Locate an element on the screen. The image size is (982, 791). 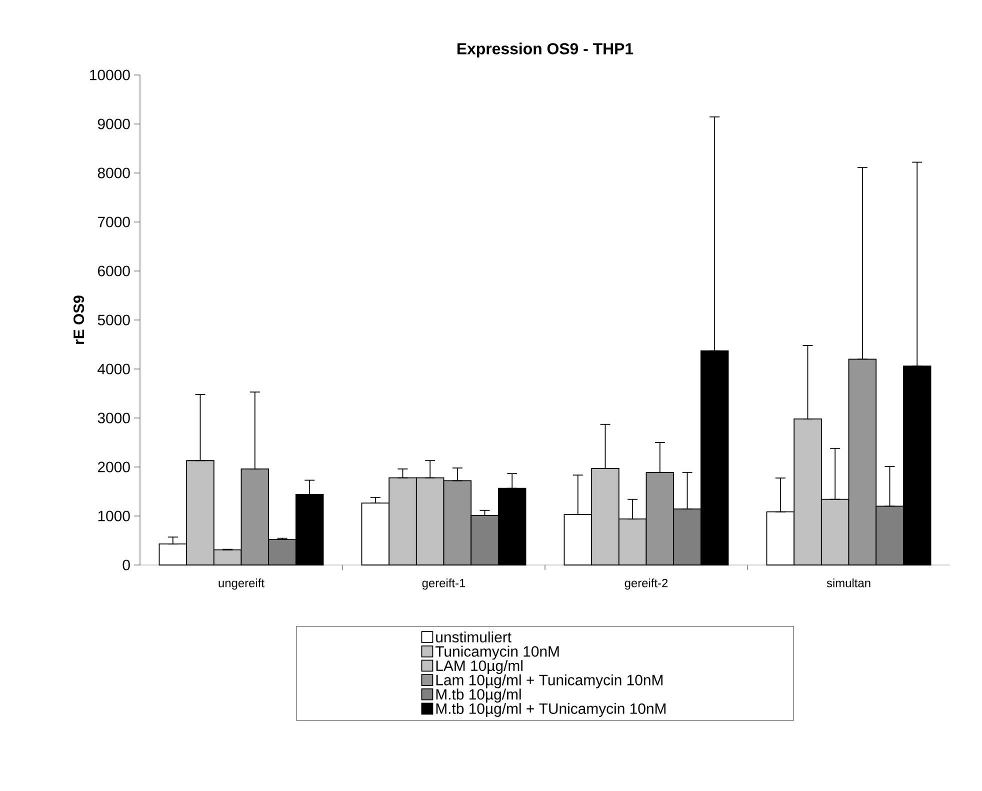
legend-label: M.tb 10µg/ml + TUnicamycin 10nM is located at coordinates (551, 709).